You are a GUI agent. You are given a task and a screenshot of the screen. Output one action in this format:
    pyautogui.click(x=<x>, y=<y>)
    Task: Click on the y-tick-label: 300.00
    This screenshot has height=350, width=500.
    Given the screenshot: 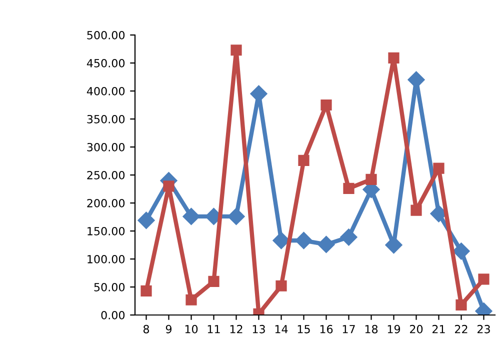 What is the action you would take?
    pyautogui.click(x=106, y=147)
    